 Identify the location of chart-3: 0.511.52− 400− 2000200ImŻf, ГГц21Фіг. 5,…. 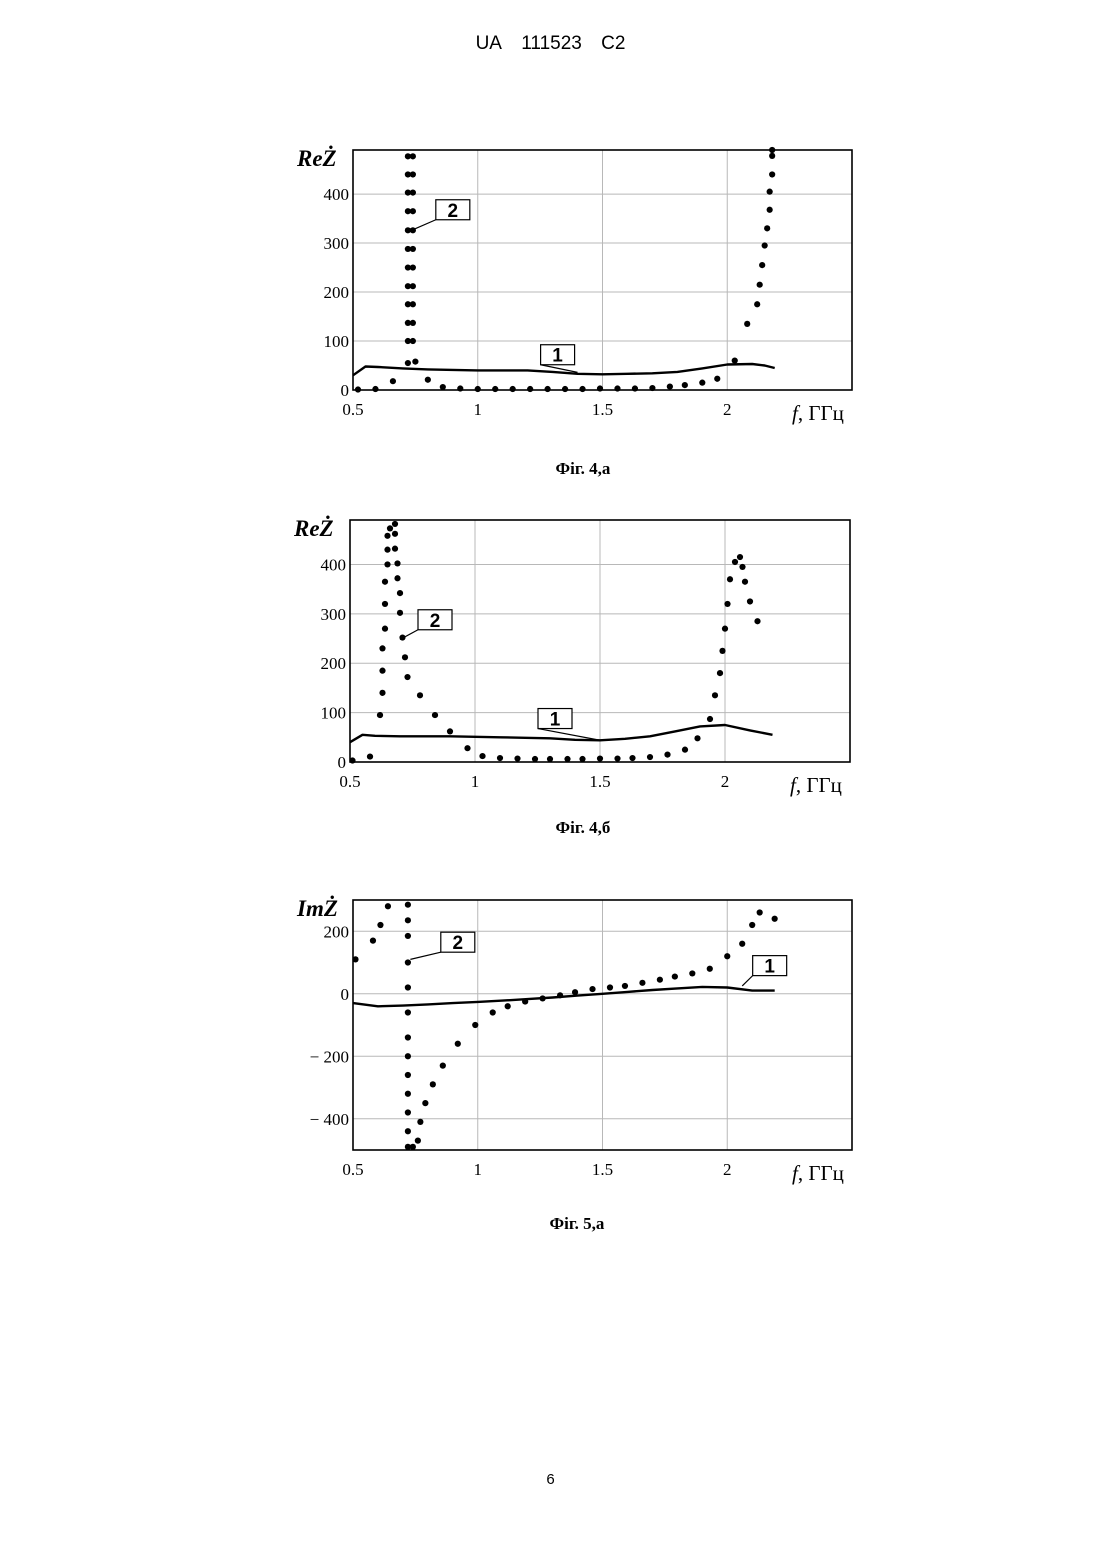
(574, 1064).